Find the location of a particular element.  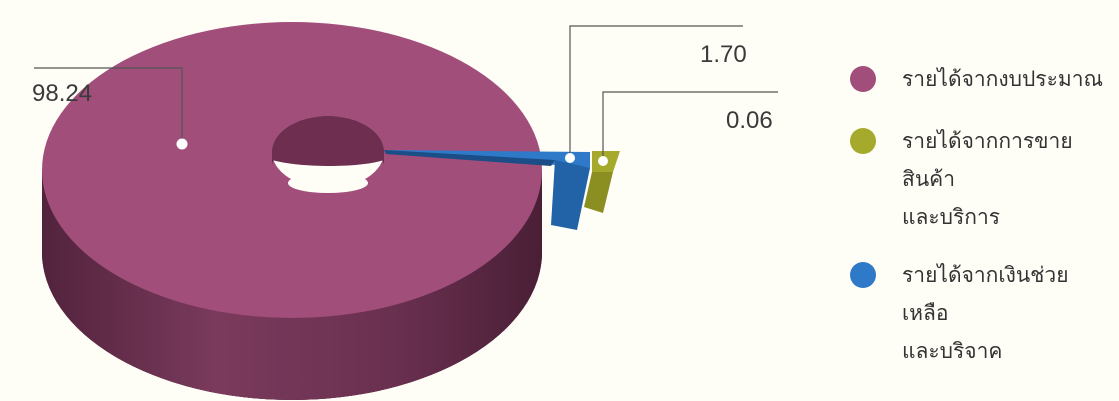

data-label-1: 1.70 is located at coordinates (723, 54).